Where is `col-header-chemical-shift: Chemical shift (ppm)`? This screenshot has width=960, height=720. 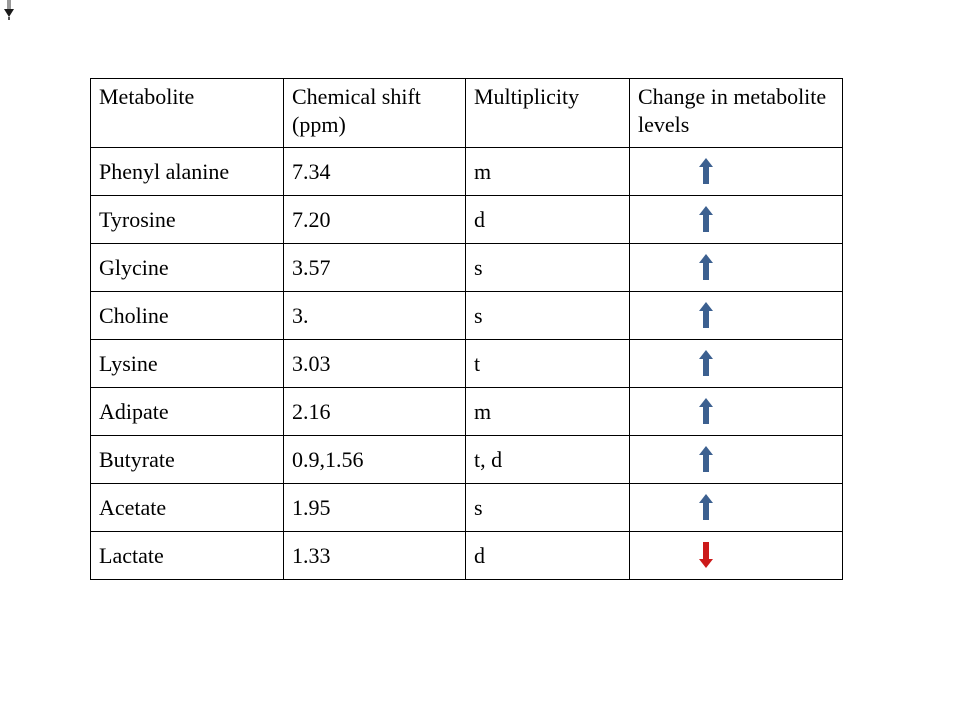
col-header-chemical-shift: Chemical shift (ppm) is located at coordinates (374, 113).